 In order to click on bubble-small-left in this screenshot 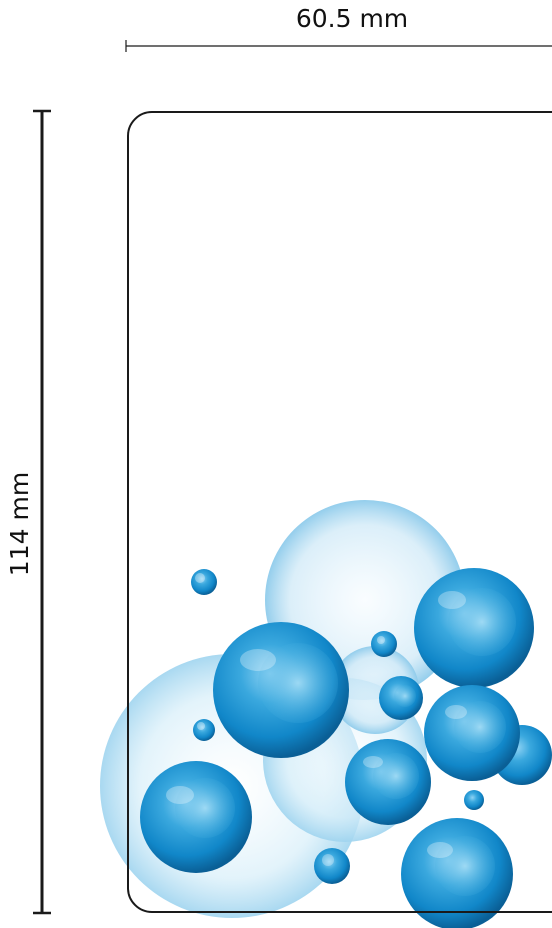, I will do `click(204, 730)`.